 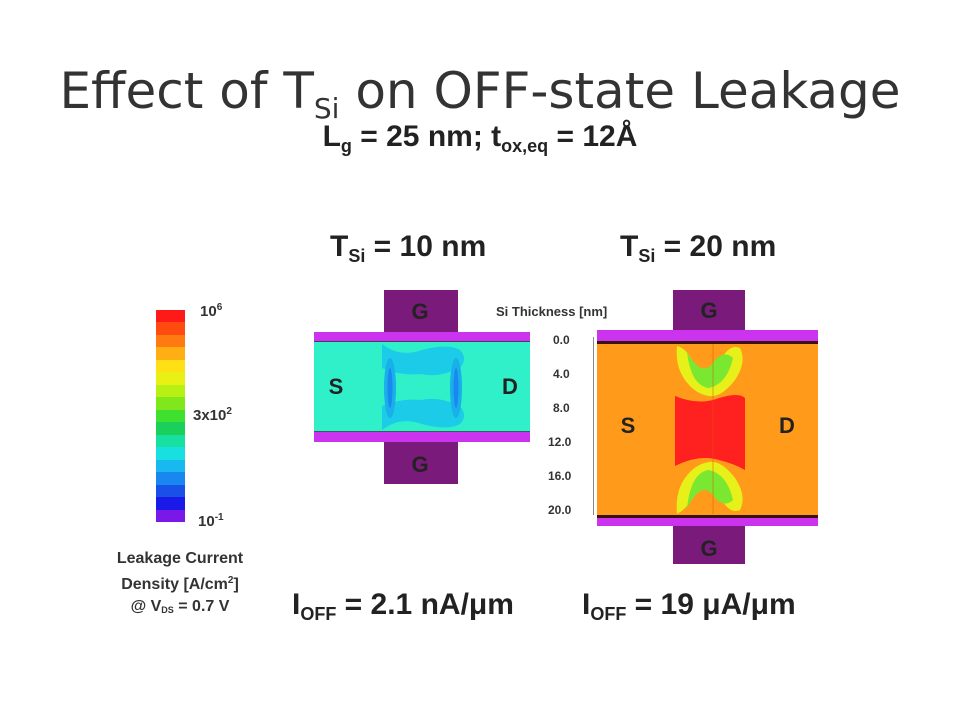 I want to click on legend-caption-line3: @ VDS = 0.7 V, so click(x=180, y=606).